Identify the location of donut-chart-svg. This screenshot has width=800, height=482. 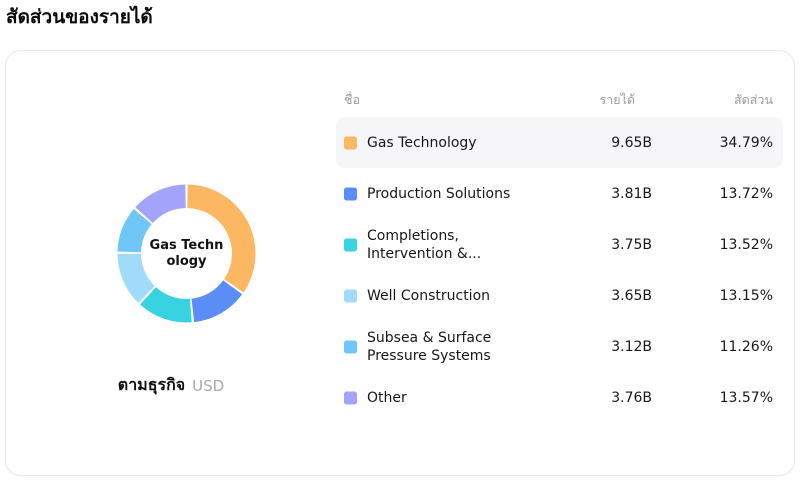
(186, 253).